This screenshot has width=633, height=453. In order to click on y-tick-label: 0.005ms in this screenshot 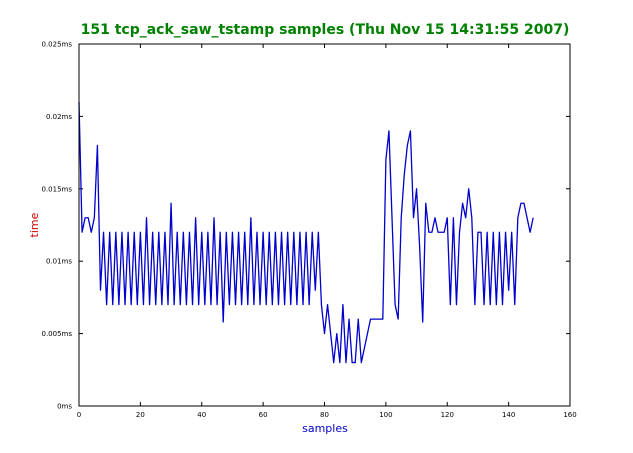, I will do `click(56, 334)`.